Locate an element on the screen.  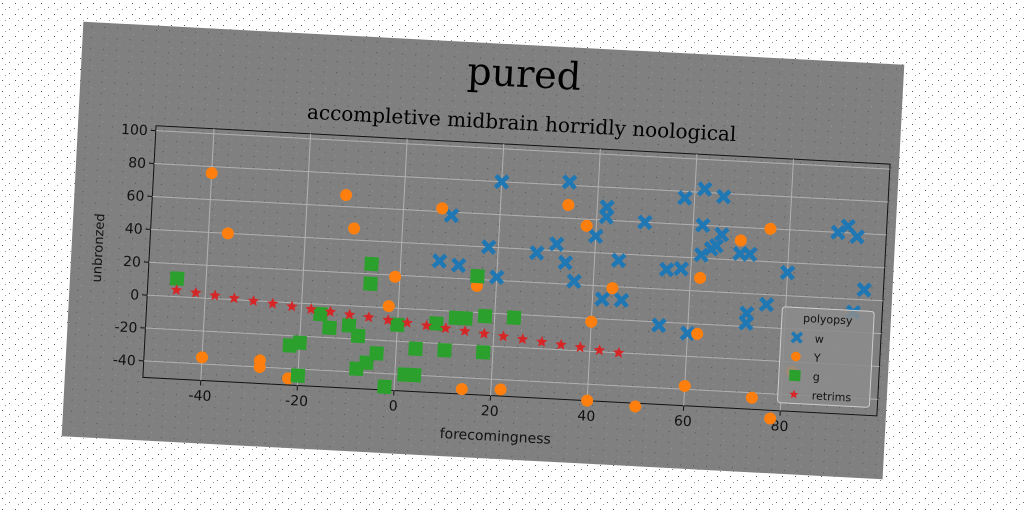
legend-label: Y is located at coordinates (816, 357).